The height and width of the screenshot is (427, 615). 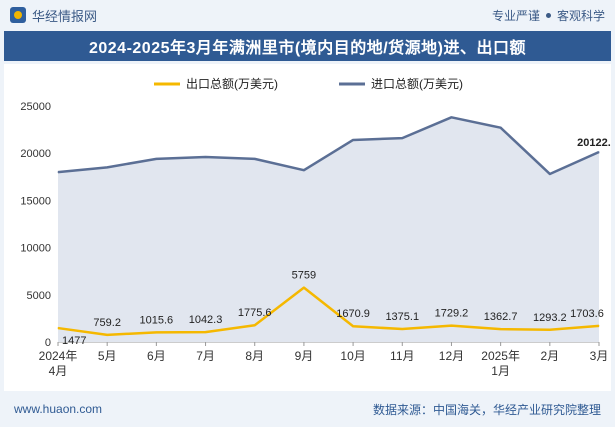 I want to click on website-link: www.huaon.com, so click(x=58, y=409).